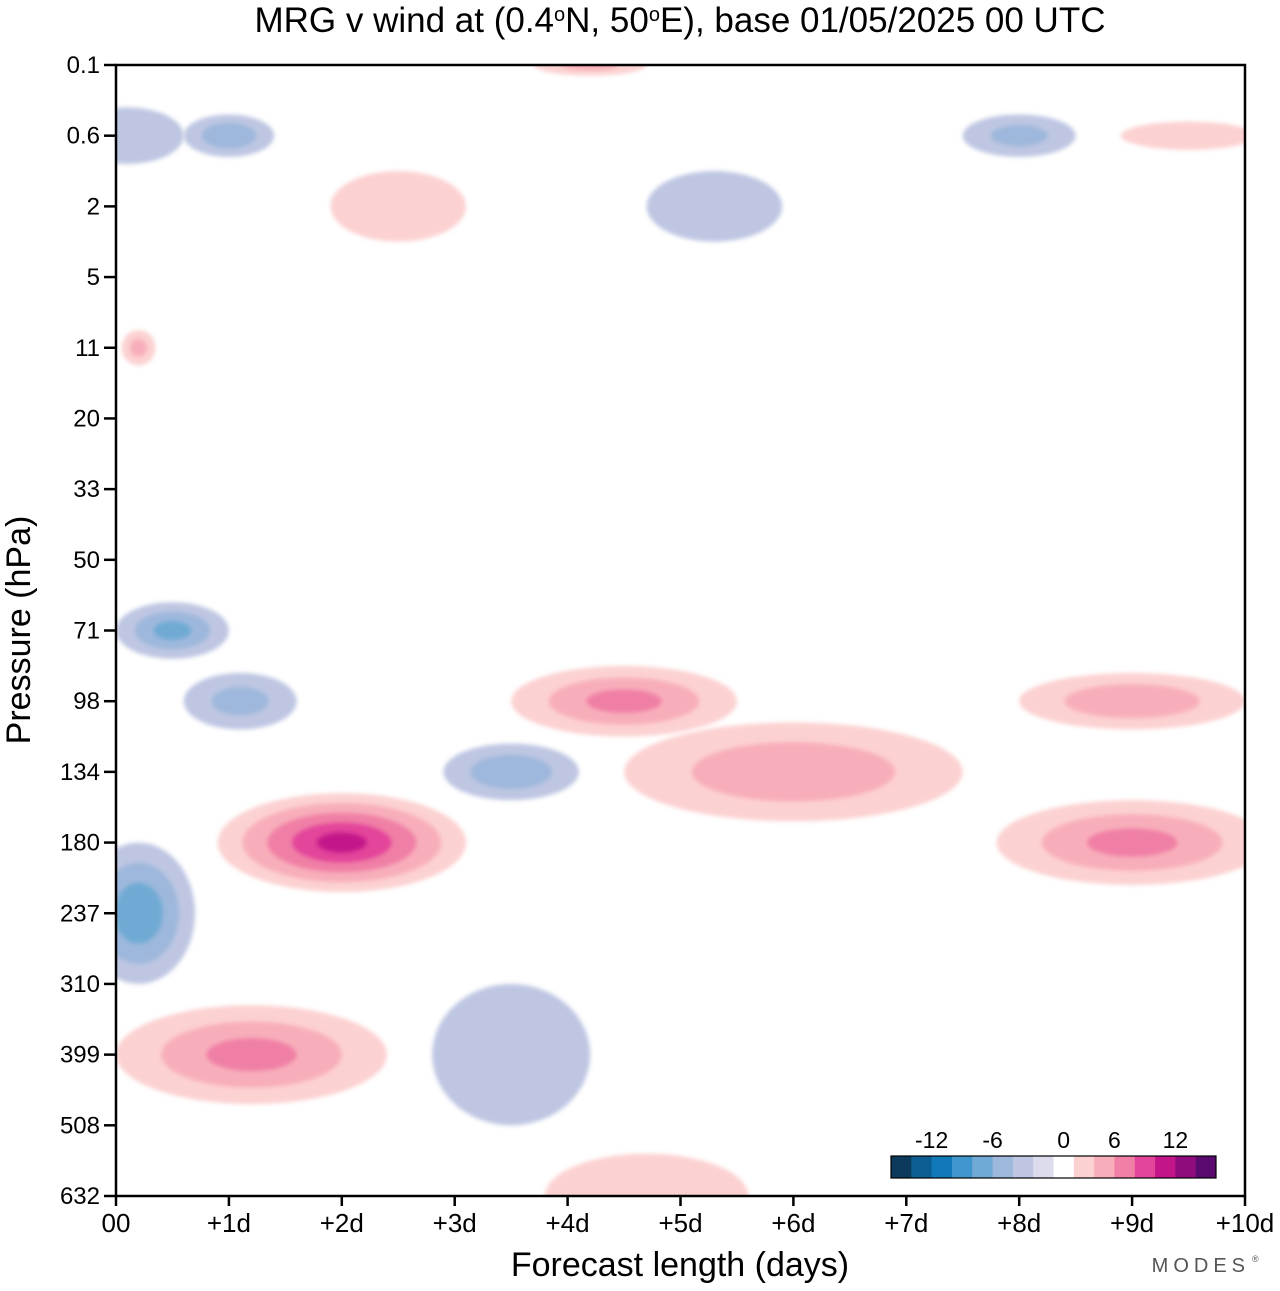  What do you see at coordinates (992, 1140) in the screenshot?
I see `colorbar-tick-label: -6` at bounding box center [992, 1140].